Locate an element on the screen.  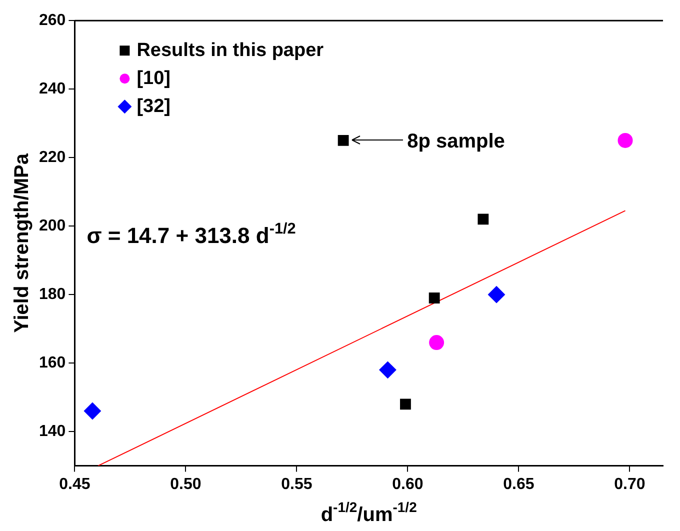
legend-label: Results in this paper is located at coordinates (230, 50).